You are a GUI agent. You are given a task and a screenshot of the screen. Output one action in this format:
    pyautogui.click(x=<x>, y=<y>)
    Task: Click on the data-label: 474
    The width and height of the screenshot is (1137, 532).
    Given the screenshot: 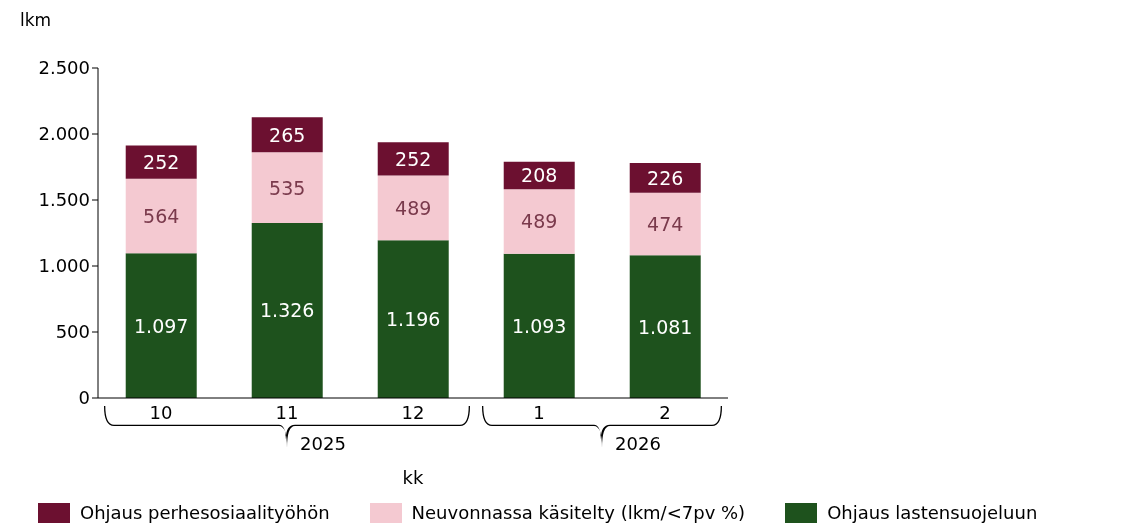 What is the action you would take?
    pyautogui.click(x=665, y=224)
    